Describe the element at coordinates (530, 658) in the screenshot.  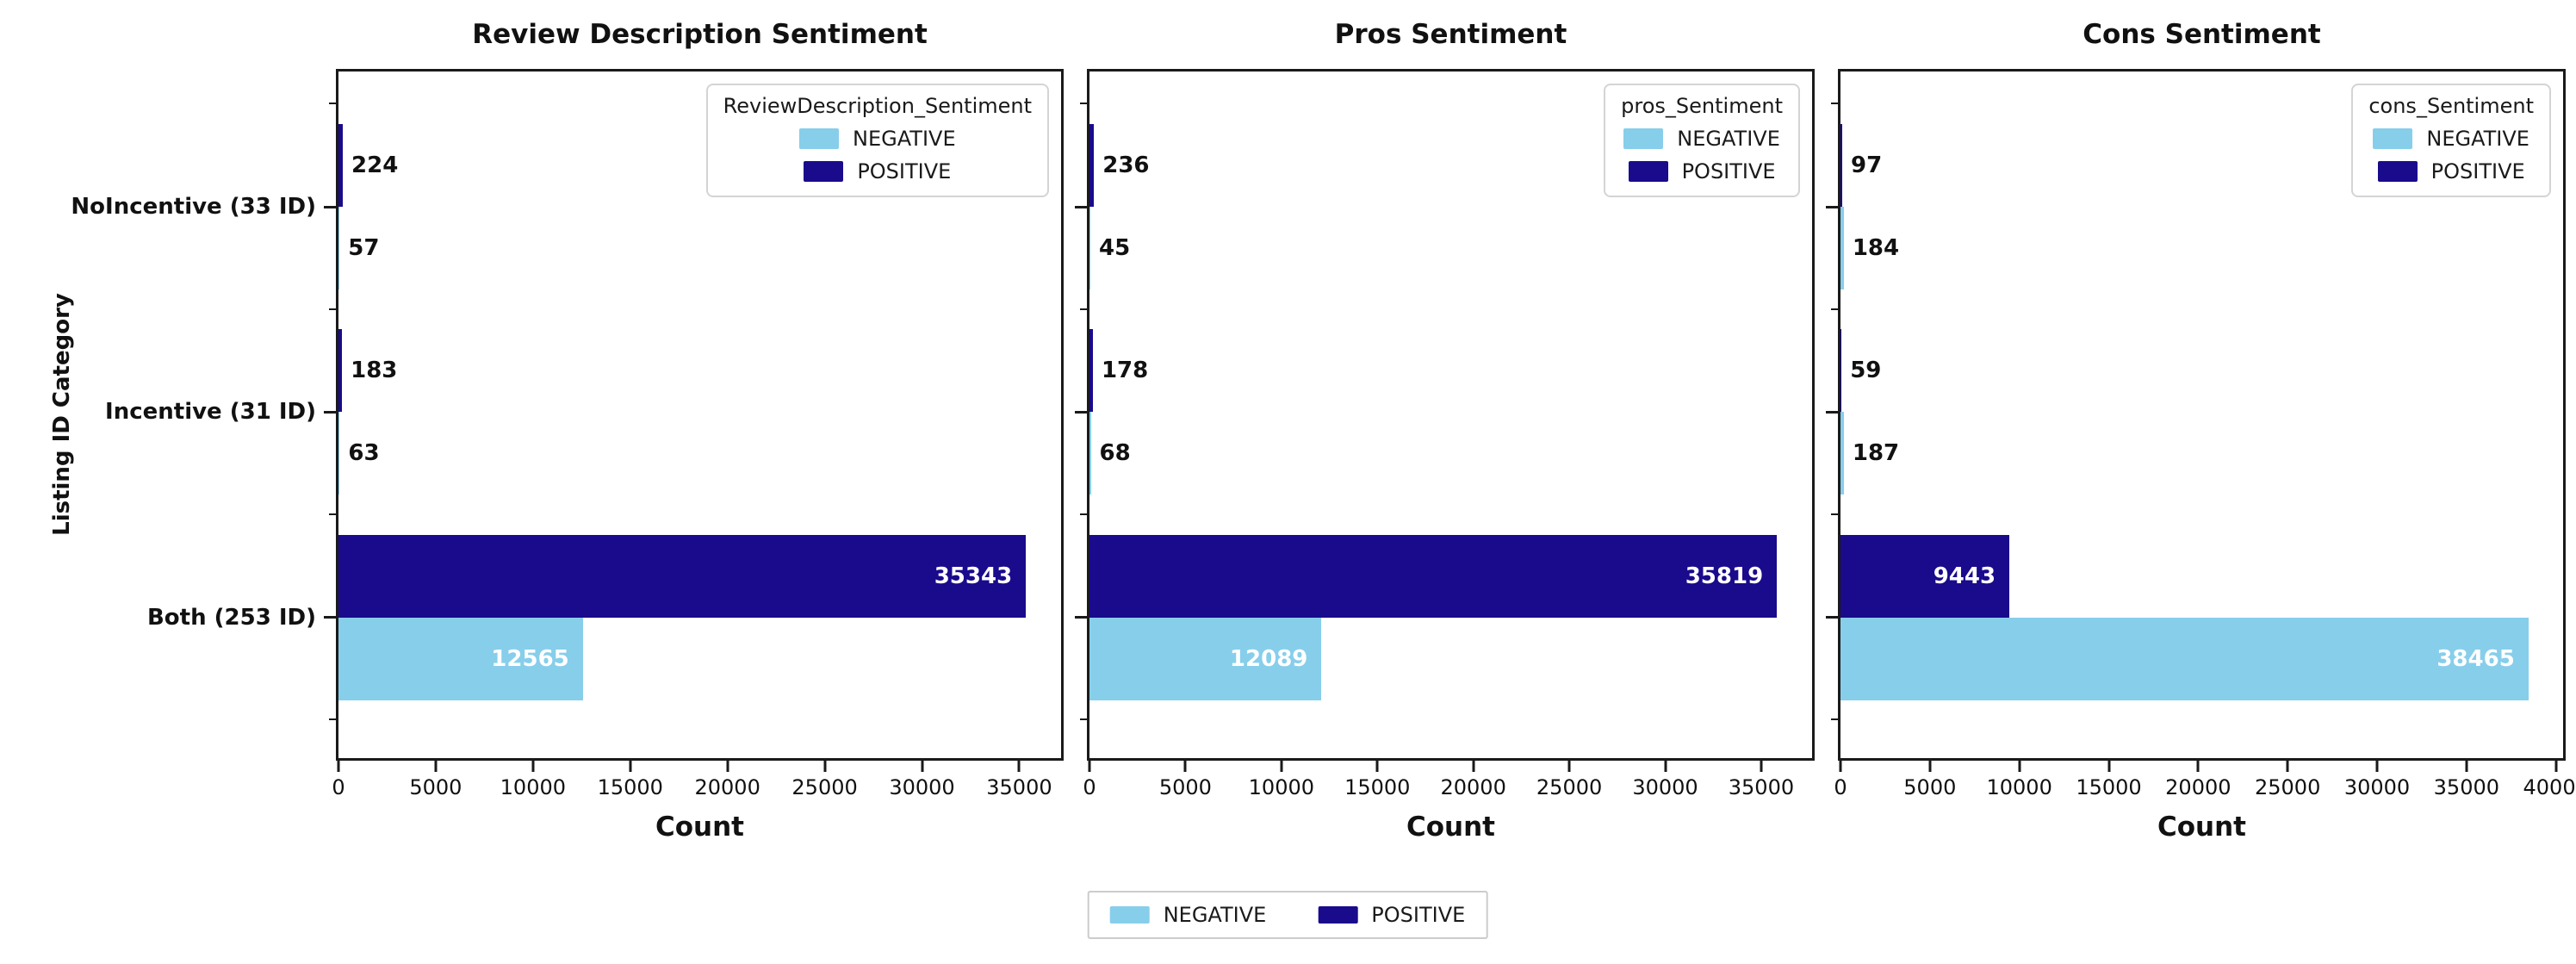
I see `bar-value-label: 12565` at that location.